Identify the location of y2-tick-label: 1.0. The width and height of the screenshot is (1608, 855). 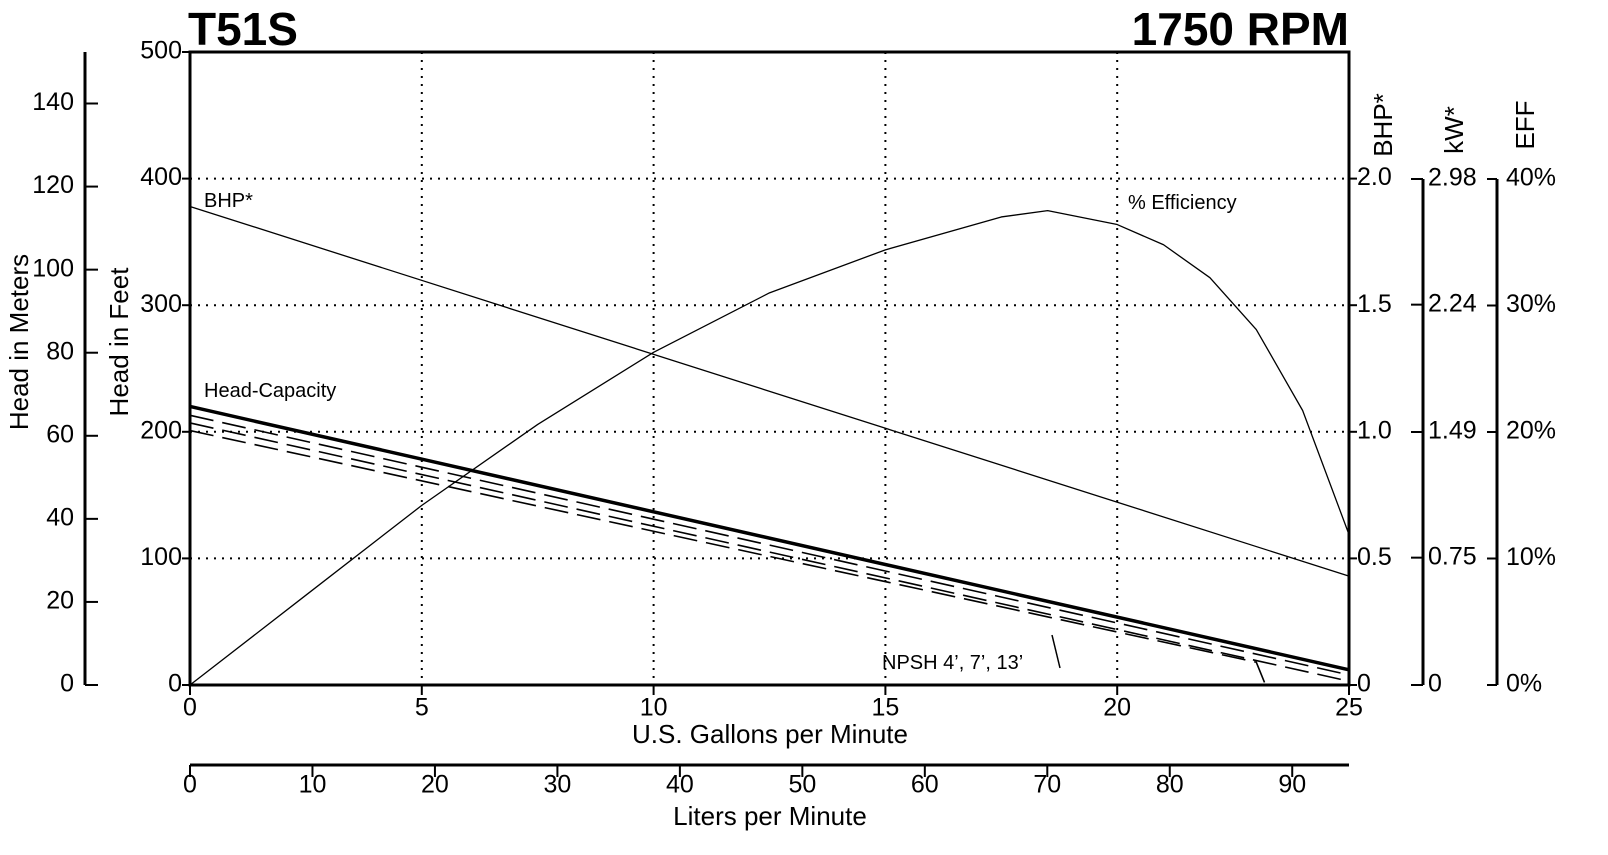
(1374, 430).